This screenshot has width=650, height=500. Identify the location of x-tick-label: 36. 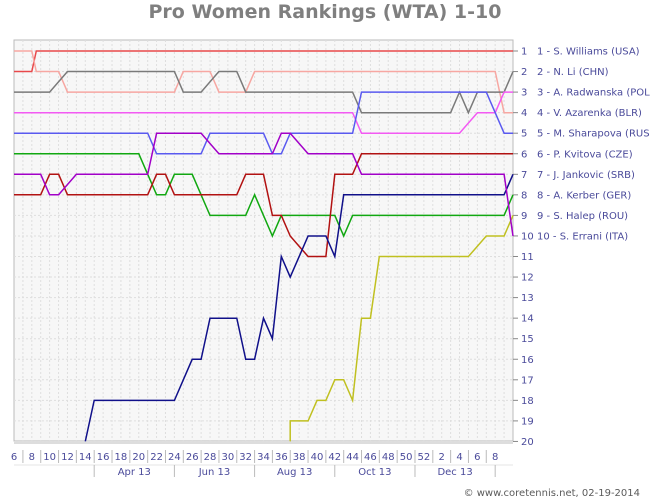
(281, 457).